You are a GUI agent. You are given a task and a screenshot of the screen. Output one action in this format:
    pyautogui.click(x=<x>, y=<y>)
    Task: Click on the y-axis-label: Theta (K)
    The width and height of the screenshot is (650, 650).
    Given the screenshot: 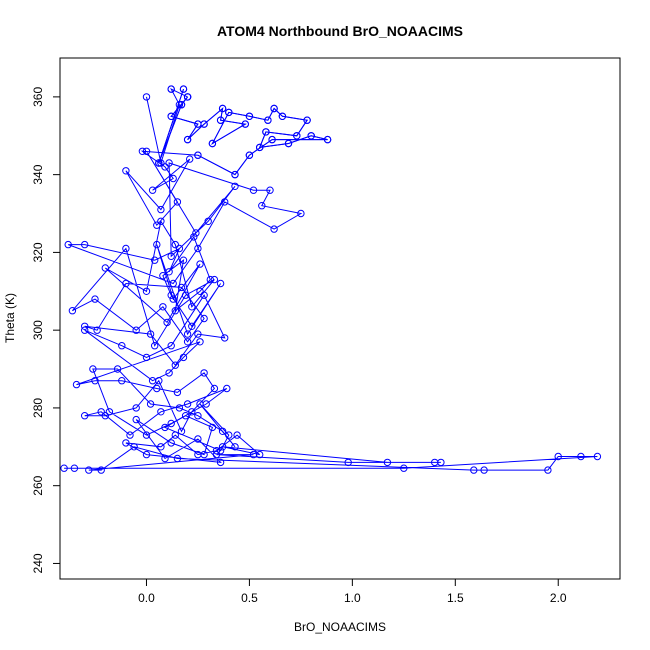 What is the action you would take?
    pyautogui.click(x=10, y=318)
    